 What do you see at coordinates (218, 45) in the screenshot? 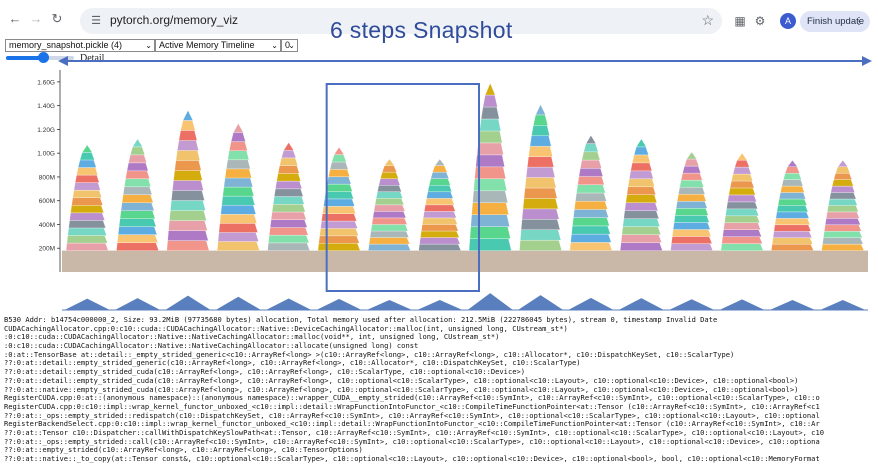
I see `view-select: Active Memory Timeline ⌄` at bounding box center [218, 45].